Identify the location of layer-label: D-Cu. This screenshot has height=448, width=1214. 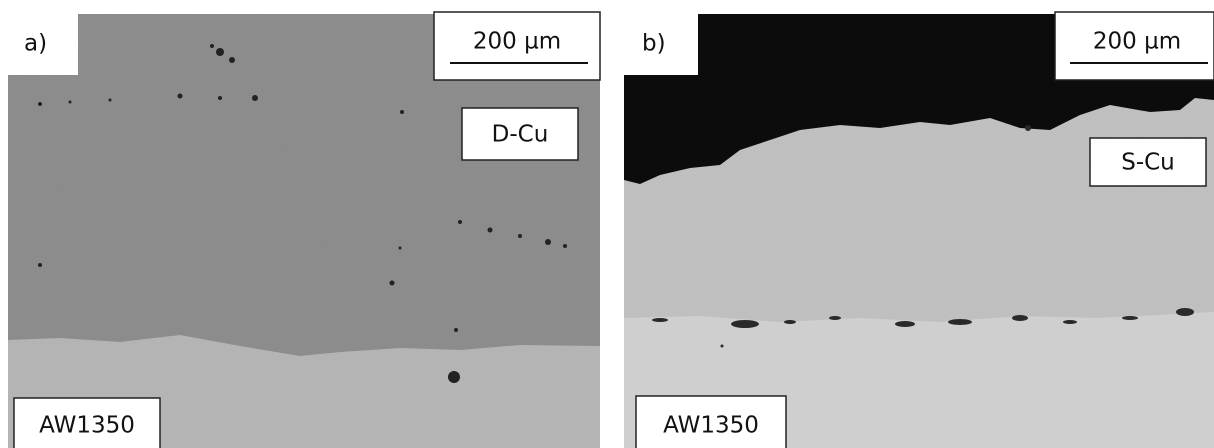
(520, 135).